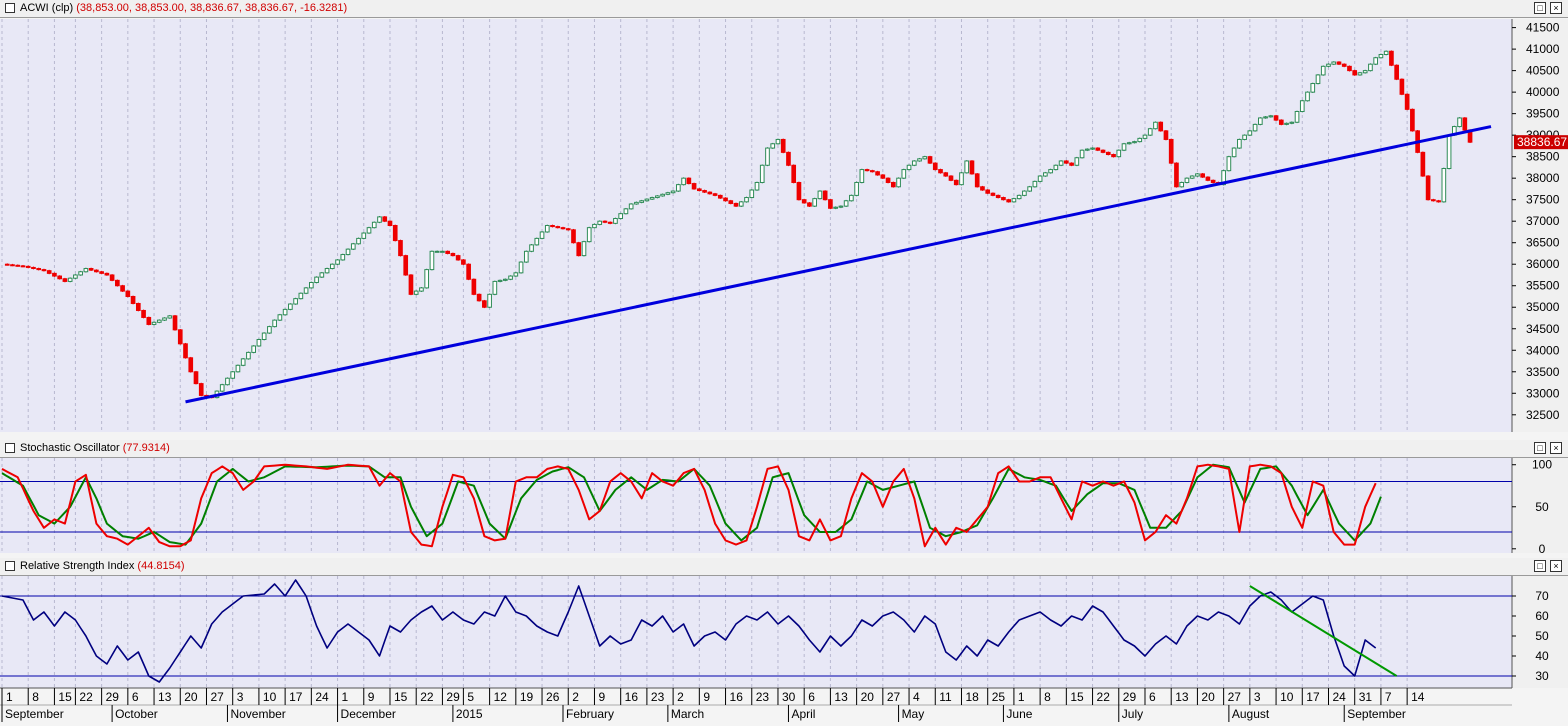 The height and width of the screenshot is (726, 1568). Describe the element at coordinates (1556, 448) in the screenshot. I see `stoch-panel-close-button: ×` at that location.